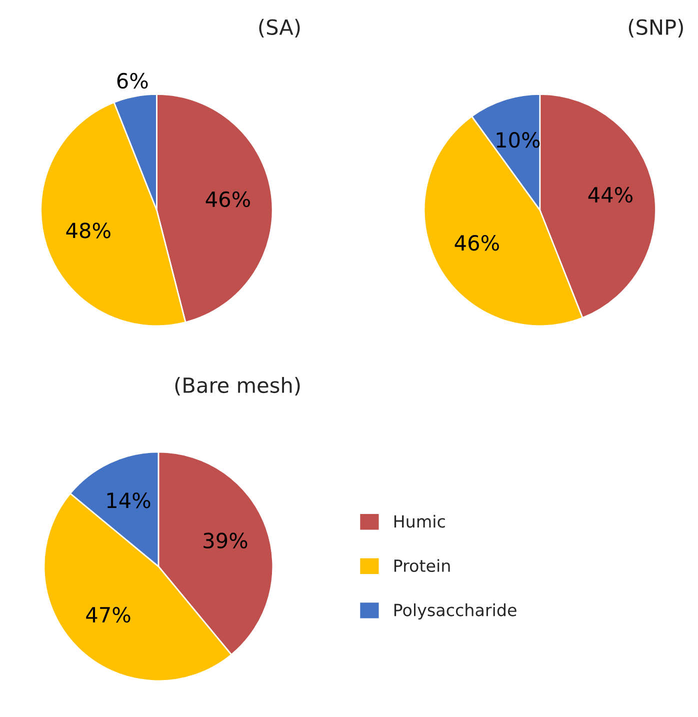  I want to click on data-label: 39%, so click(226, 540).